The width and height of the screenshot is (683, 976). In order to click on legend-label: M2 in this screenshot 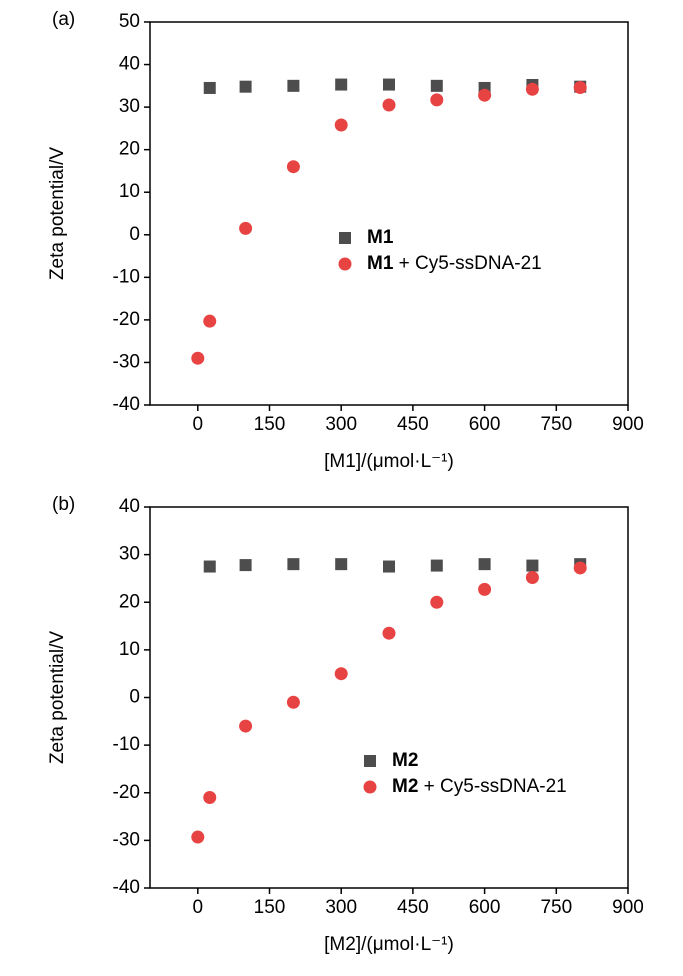, I will do `click(405, 760)`.